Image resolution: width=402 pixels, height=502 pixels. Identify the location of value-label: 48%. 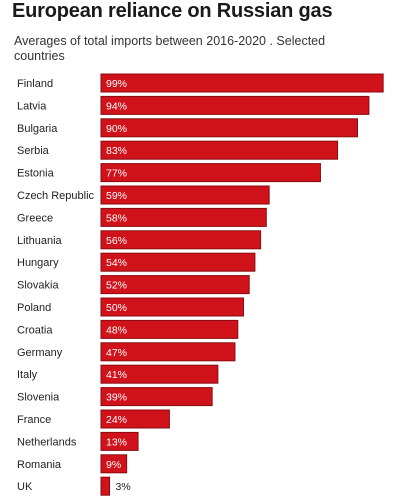
(116, 330).